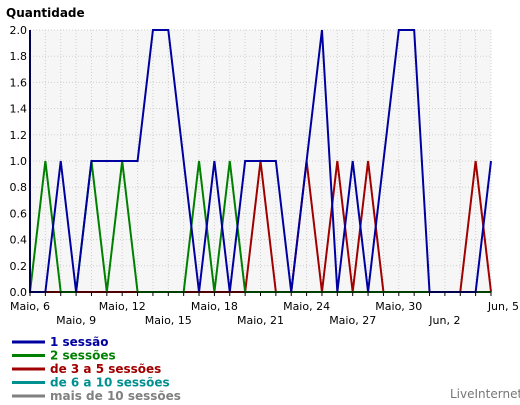  I want to click on x-tick-label: Jun, 2, so click(444, 320).